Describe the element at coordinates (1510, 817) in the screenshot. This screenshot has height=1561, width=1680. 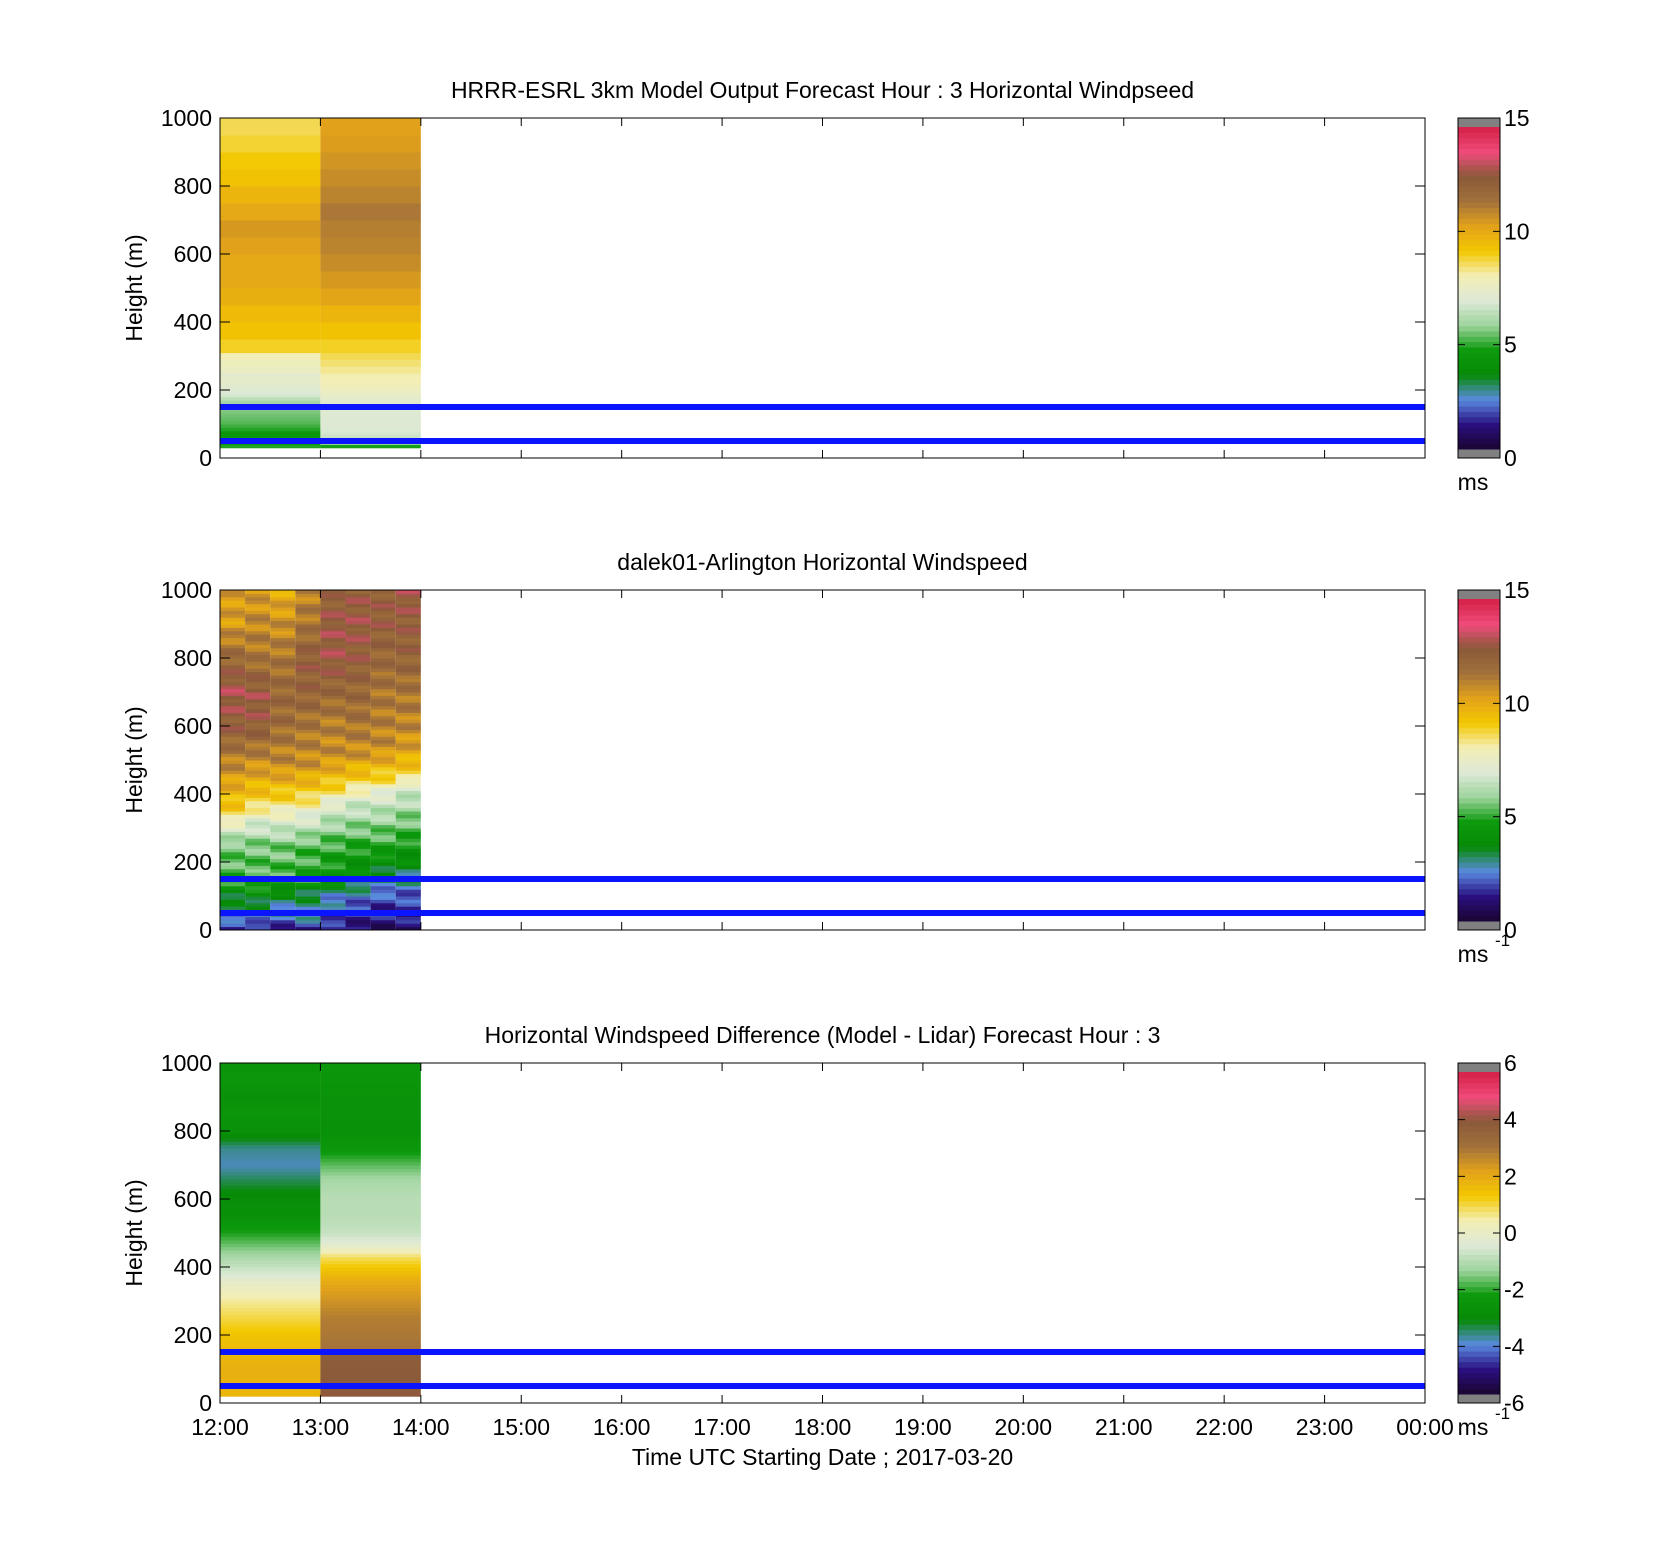
I see `colorbar-tick-label: 5` at that location.